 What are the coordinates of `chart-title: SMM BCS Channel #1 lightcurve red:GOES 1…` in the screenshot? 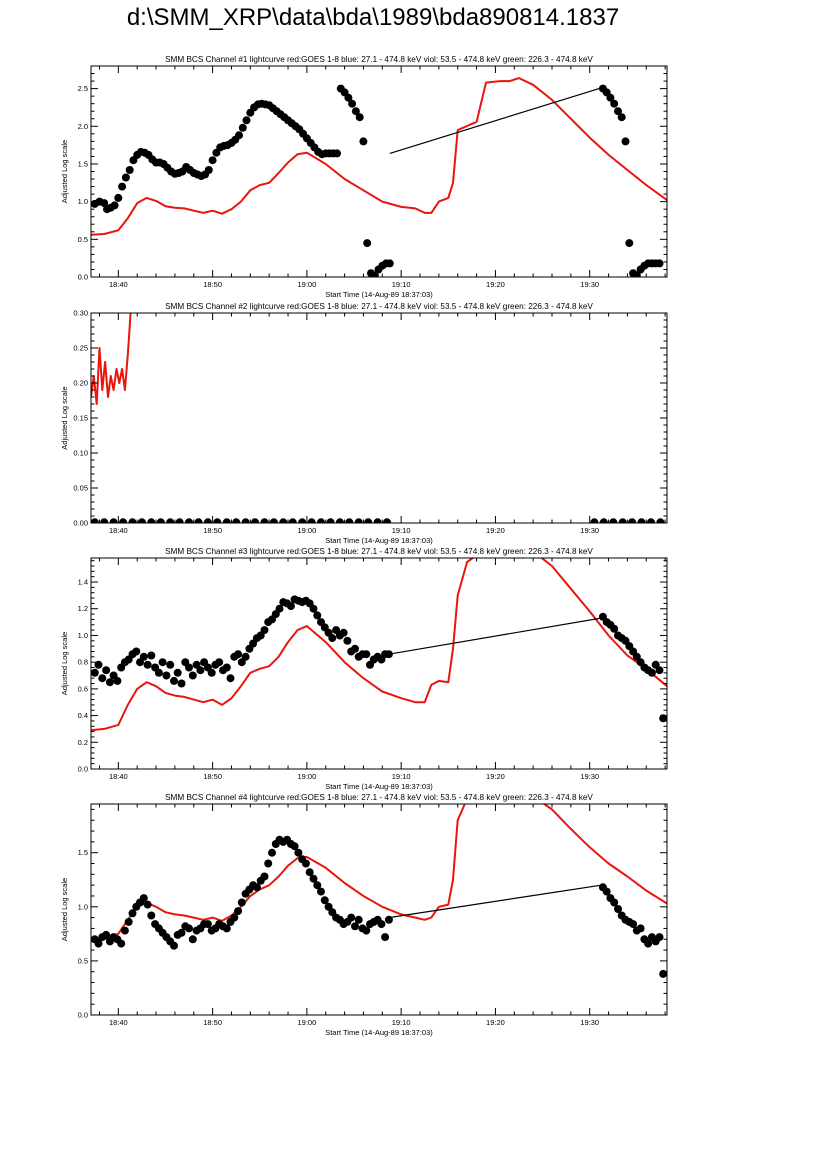 It's located at (379, 59).